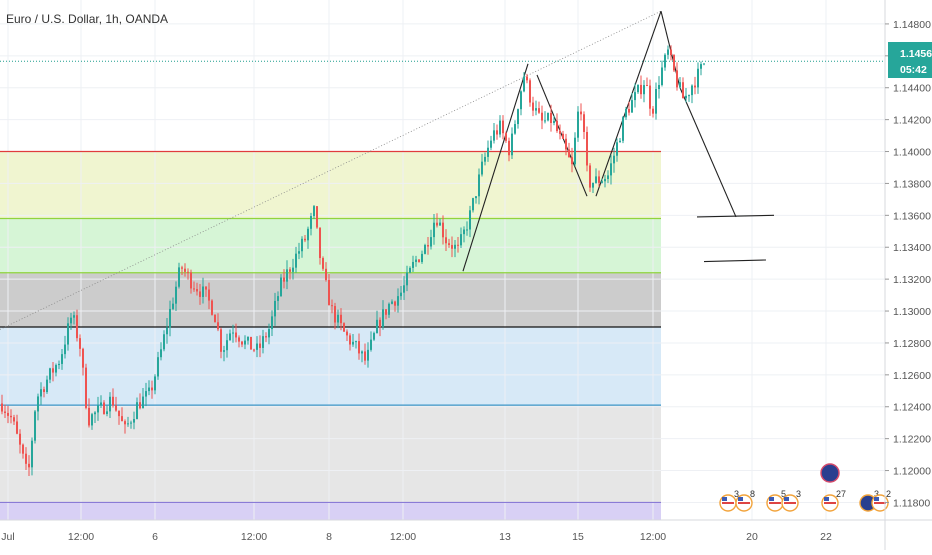 This screenshot has height=555, width=932. What do you see at coordinates (798, 494) in the screenshot?
I see `event-count-3: 3` at bounding box center [798, 494].